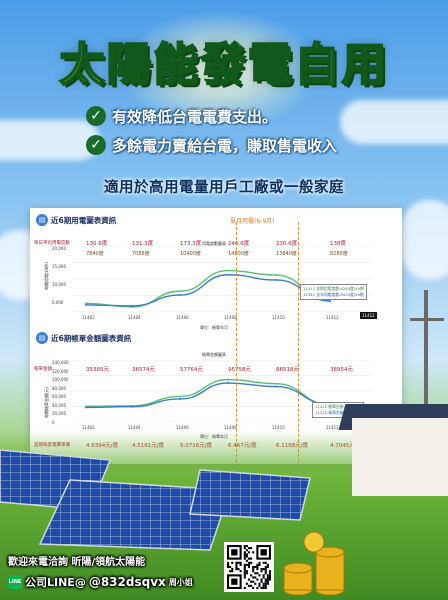 This screenshot has height=600, width=448. I want to click on utility-pole-bar, so click(427, 319).